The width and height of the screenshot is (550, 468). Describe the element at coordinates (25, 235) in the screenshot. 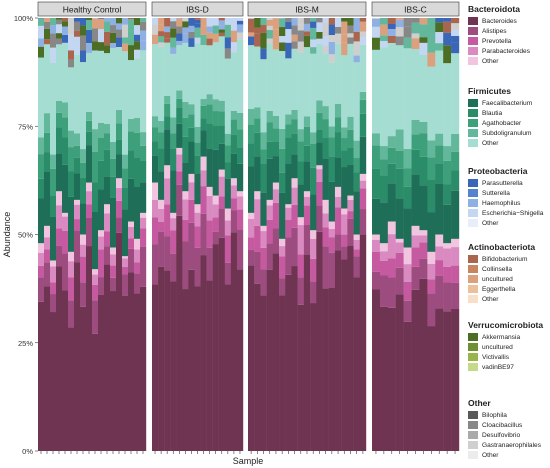

I see `y-tick-label: 50%` at that location.